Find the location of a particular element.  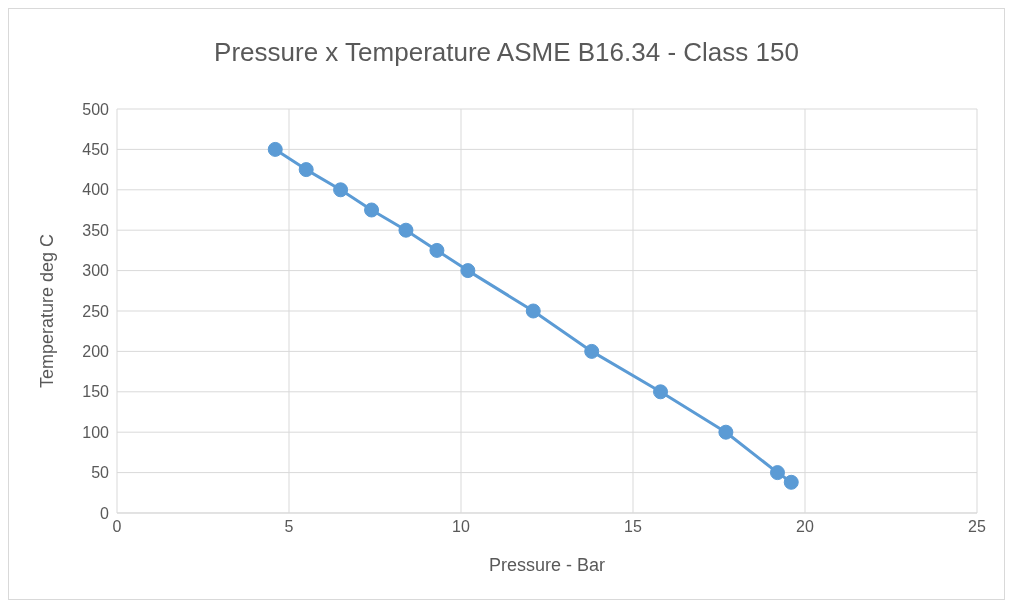

chart-title: Pressure x Temperature ASME B16.34 - Class 150 is located at coordinates (506, 52).